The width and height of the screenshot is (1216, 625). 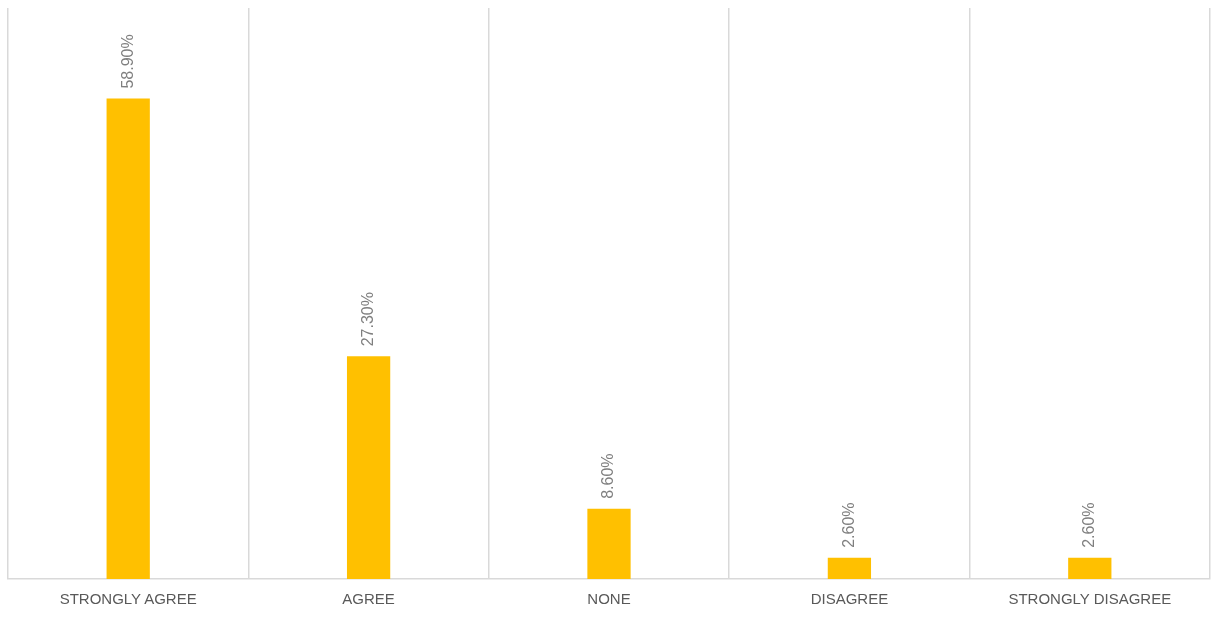 I want to click on x-tick-label: DISAGREE, so click(x=849, y=599).